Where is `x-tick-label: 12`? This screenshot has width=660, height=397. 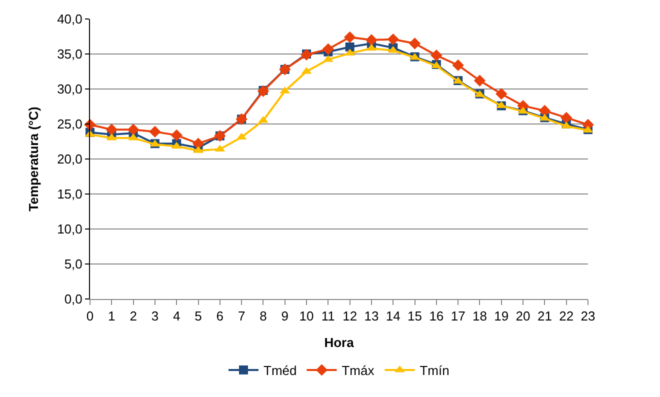
x-tick-label: 12 is located at coordinates (350, 316).